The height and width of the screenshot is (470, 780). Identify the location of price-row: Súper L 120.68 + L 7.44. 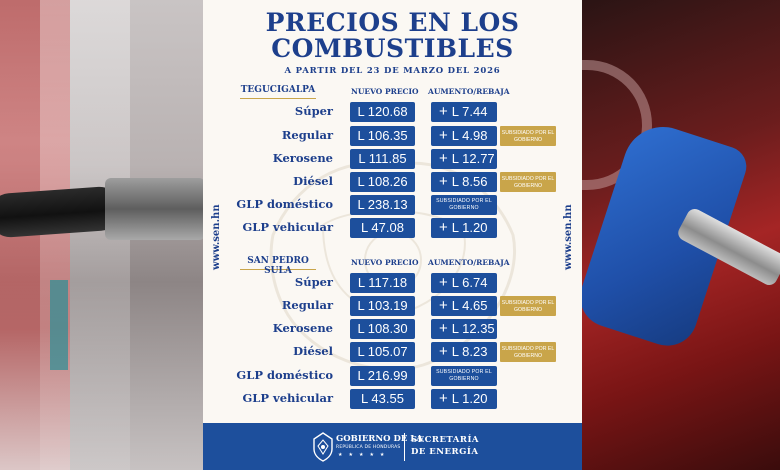
(392, 112).